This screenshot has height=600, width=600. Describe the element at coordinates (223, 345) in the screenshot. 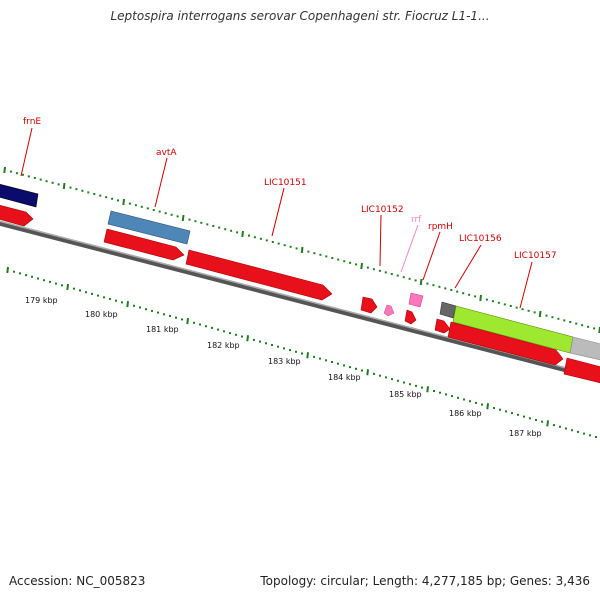

I see `scale-label: 182 kbp` at that location.